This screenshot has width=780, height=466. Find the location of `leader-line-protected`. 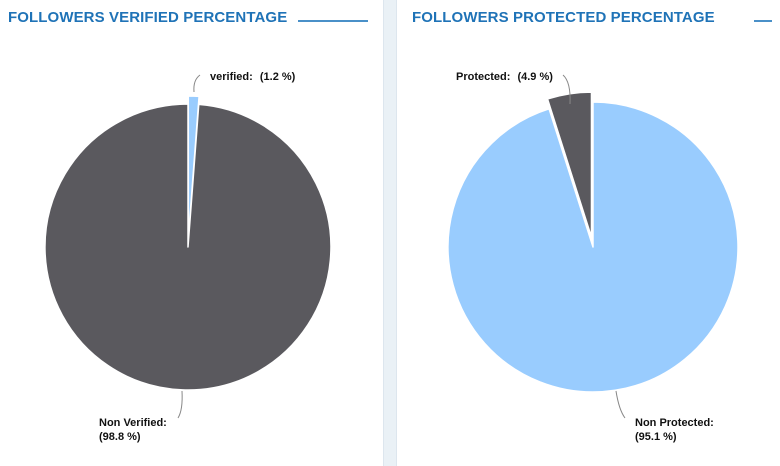

leader-line-protected is located at coordinates (566, 89).